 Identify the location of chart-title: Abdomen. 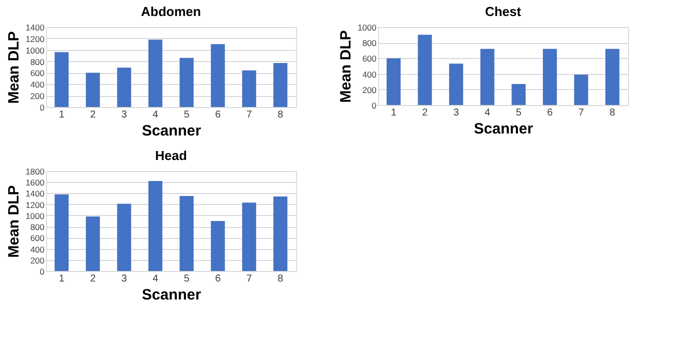
(171, 11).